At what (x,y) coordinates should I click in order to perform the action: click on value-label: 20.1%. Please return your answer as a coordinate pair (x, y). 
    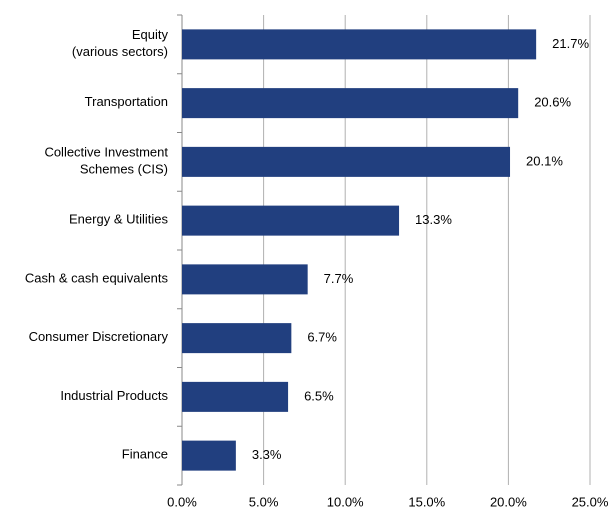
    Looking at the image, I should click on (544, 160).